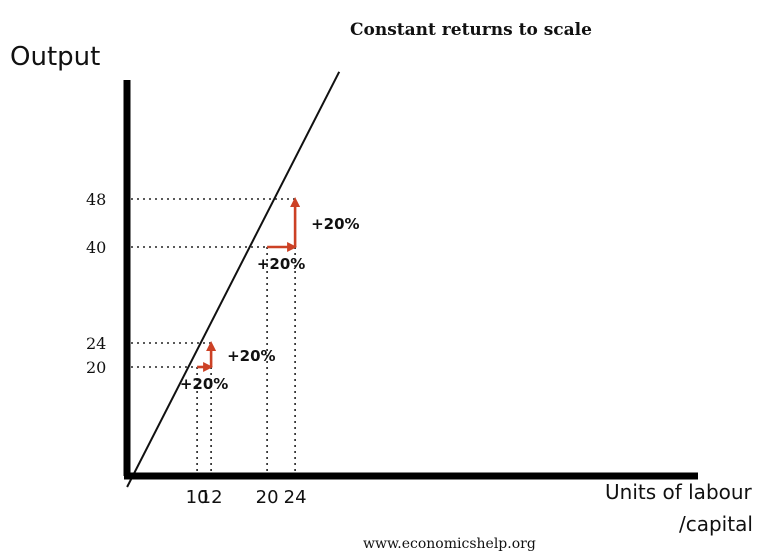 This screenshot has height=556, width=768. Describe the element at coordinates (449, 544) in the screenshot. I see `source-credit: www.economicshelp.org` at that location.